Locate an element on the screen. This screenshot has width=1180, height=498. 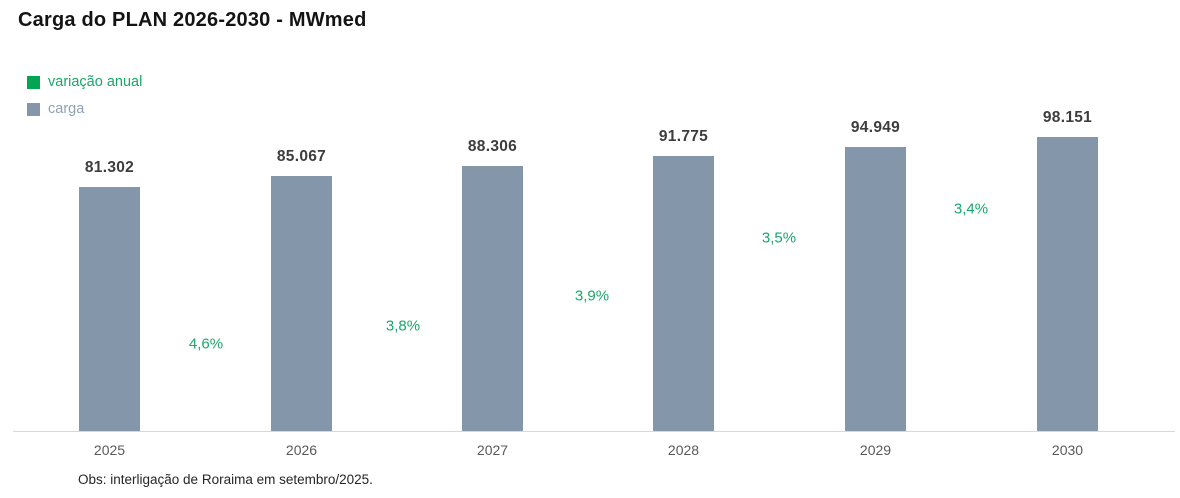
legend-item-variacao-anual: variação anual is located at coordinates (85, 82).